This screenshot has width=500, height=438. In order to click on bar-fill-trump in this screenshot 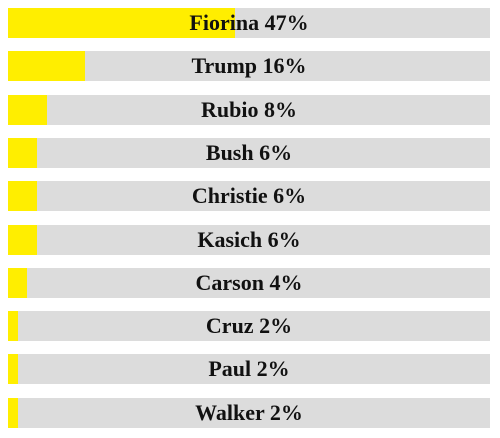, I will do `click(47, 66)`.